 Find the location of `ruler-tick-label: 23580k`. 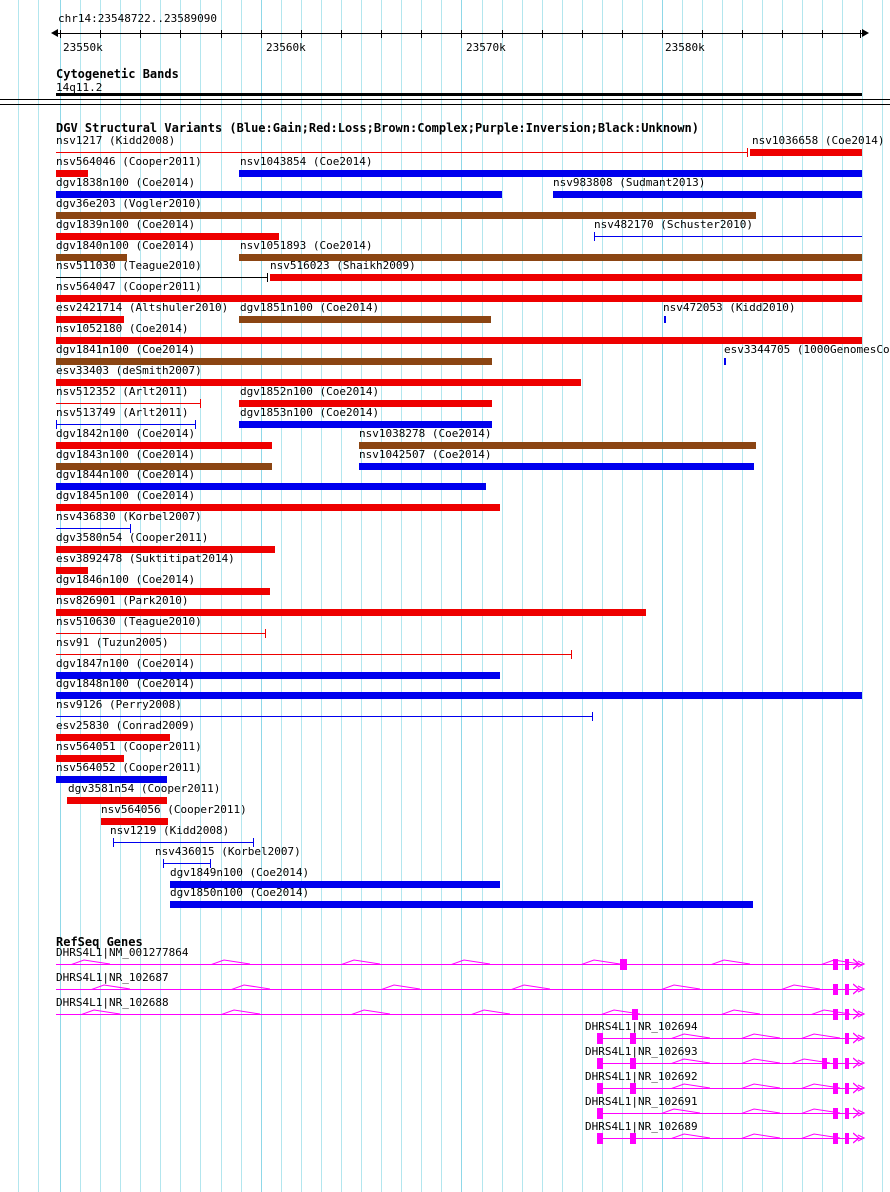

ruler-tick-label: 23580k is located at coordinates (685, 47).